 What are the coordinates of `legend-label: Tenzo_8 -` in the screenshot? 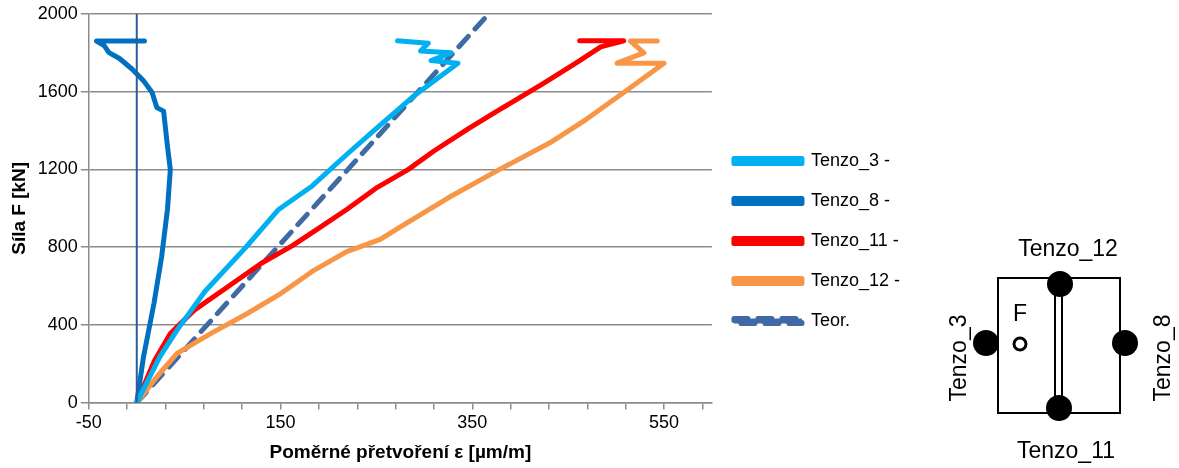 It's located at (850, 200).